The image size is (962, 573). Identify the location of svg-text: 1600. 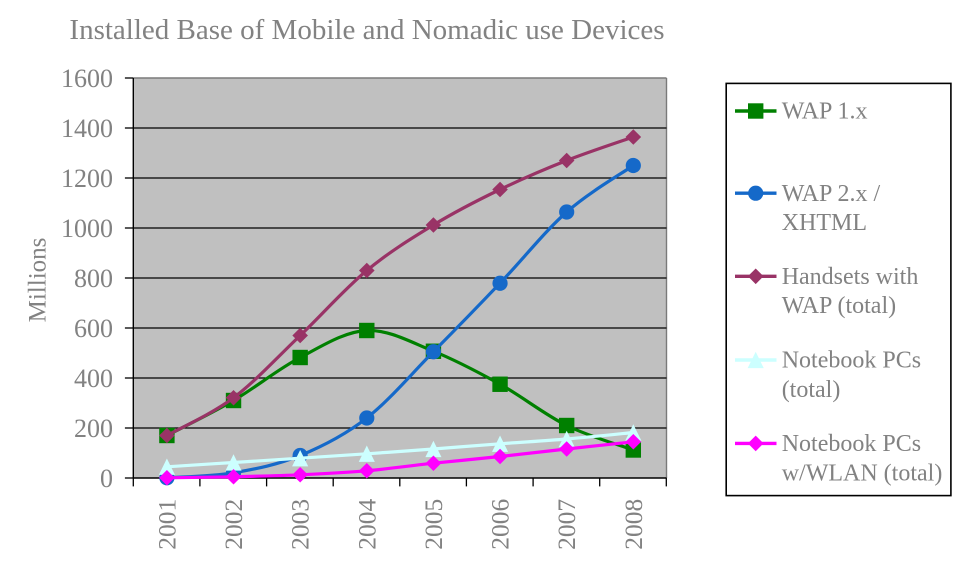
(87, 78).